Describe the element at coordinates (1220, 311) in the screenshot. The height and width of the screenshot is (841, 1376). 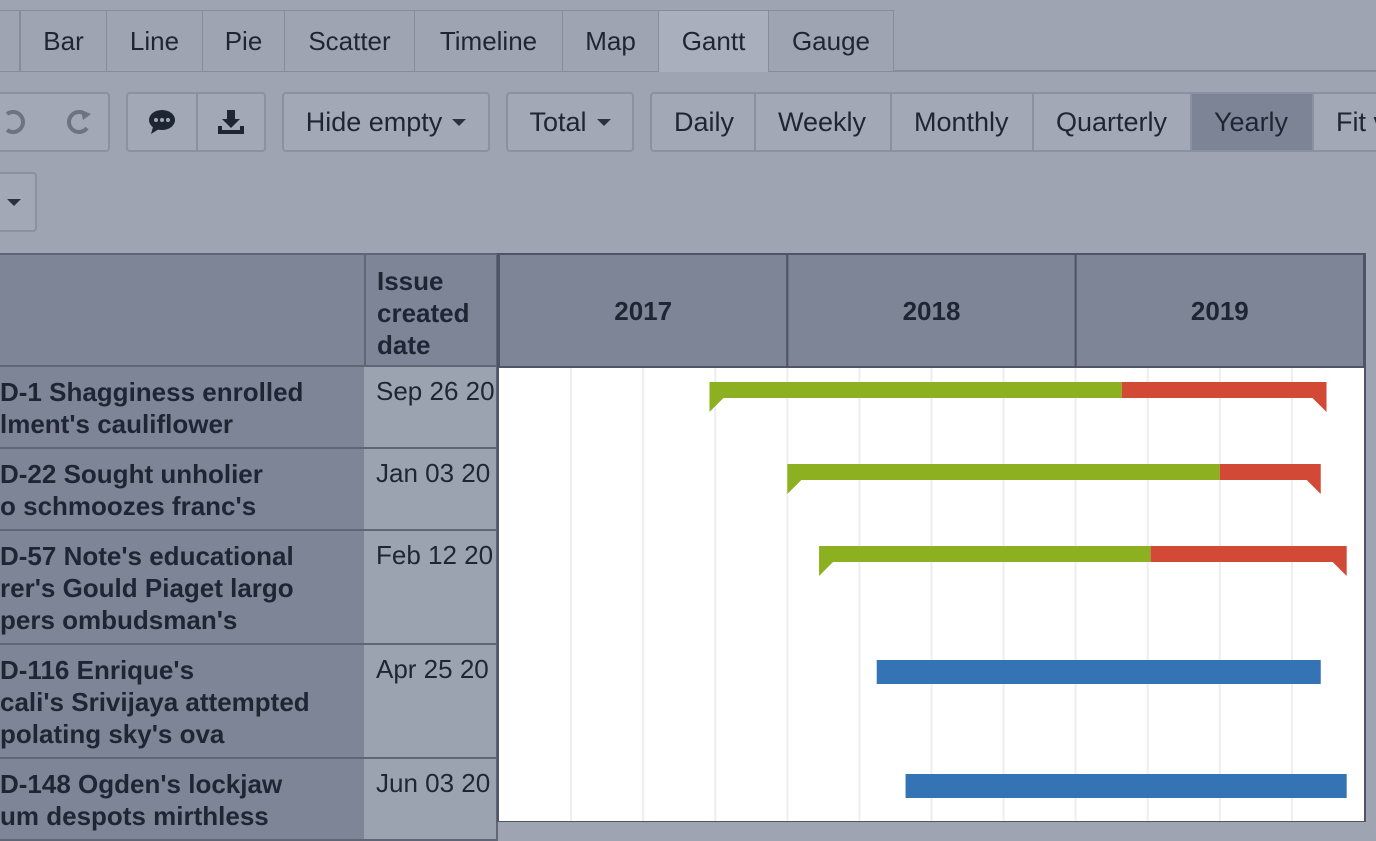
I see `year-label: 2019` at that location.